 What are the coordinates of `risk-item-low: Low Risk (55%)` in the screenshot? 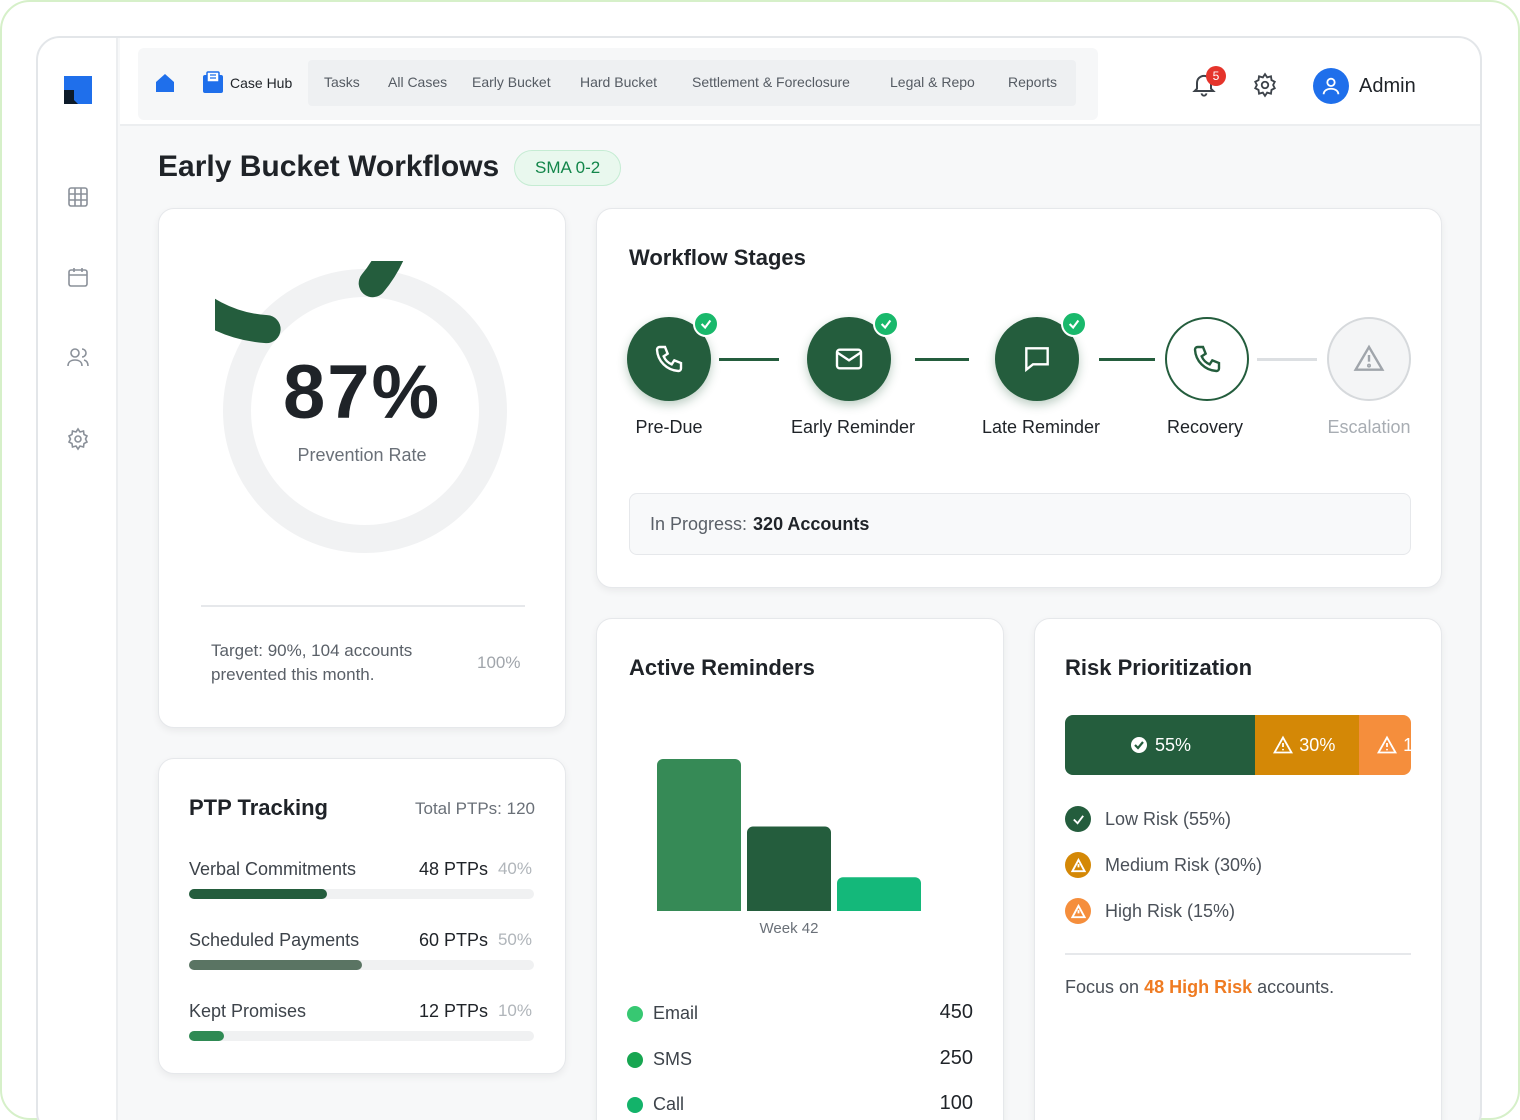 It's located at (1148, 819).